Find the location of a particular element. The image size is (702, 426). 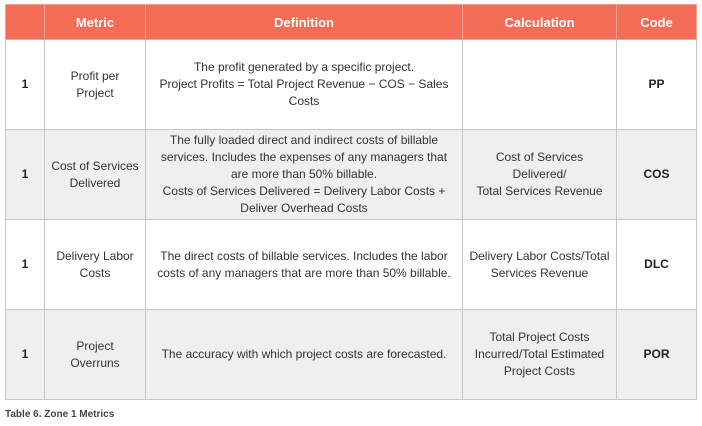

header-definition: Definition is located at coordinates (304, 22).